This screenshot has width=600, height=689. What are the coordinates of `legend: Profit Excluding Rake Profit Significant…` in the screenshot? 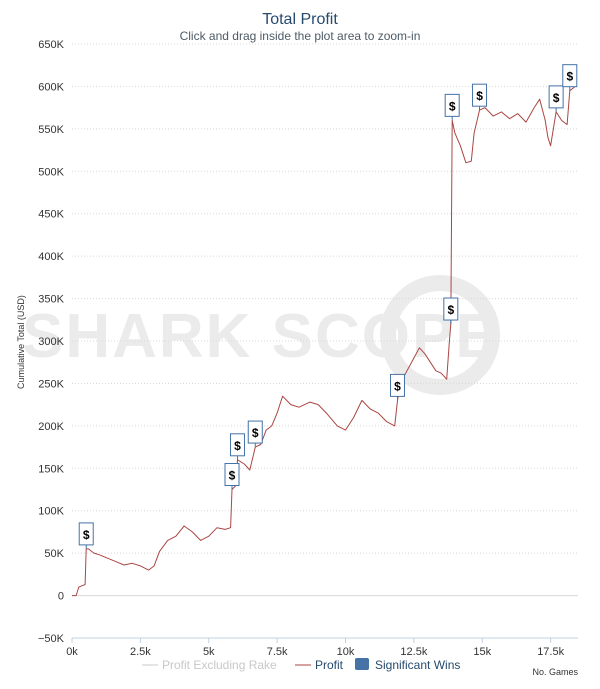 It's located at (301, 665).